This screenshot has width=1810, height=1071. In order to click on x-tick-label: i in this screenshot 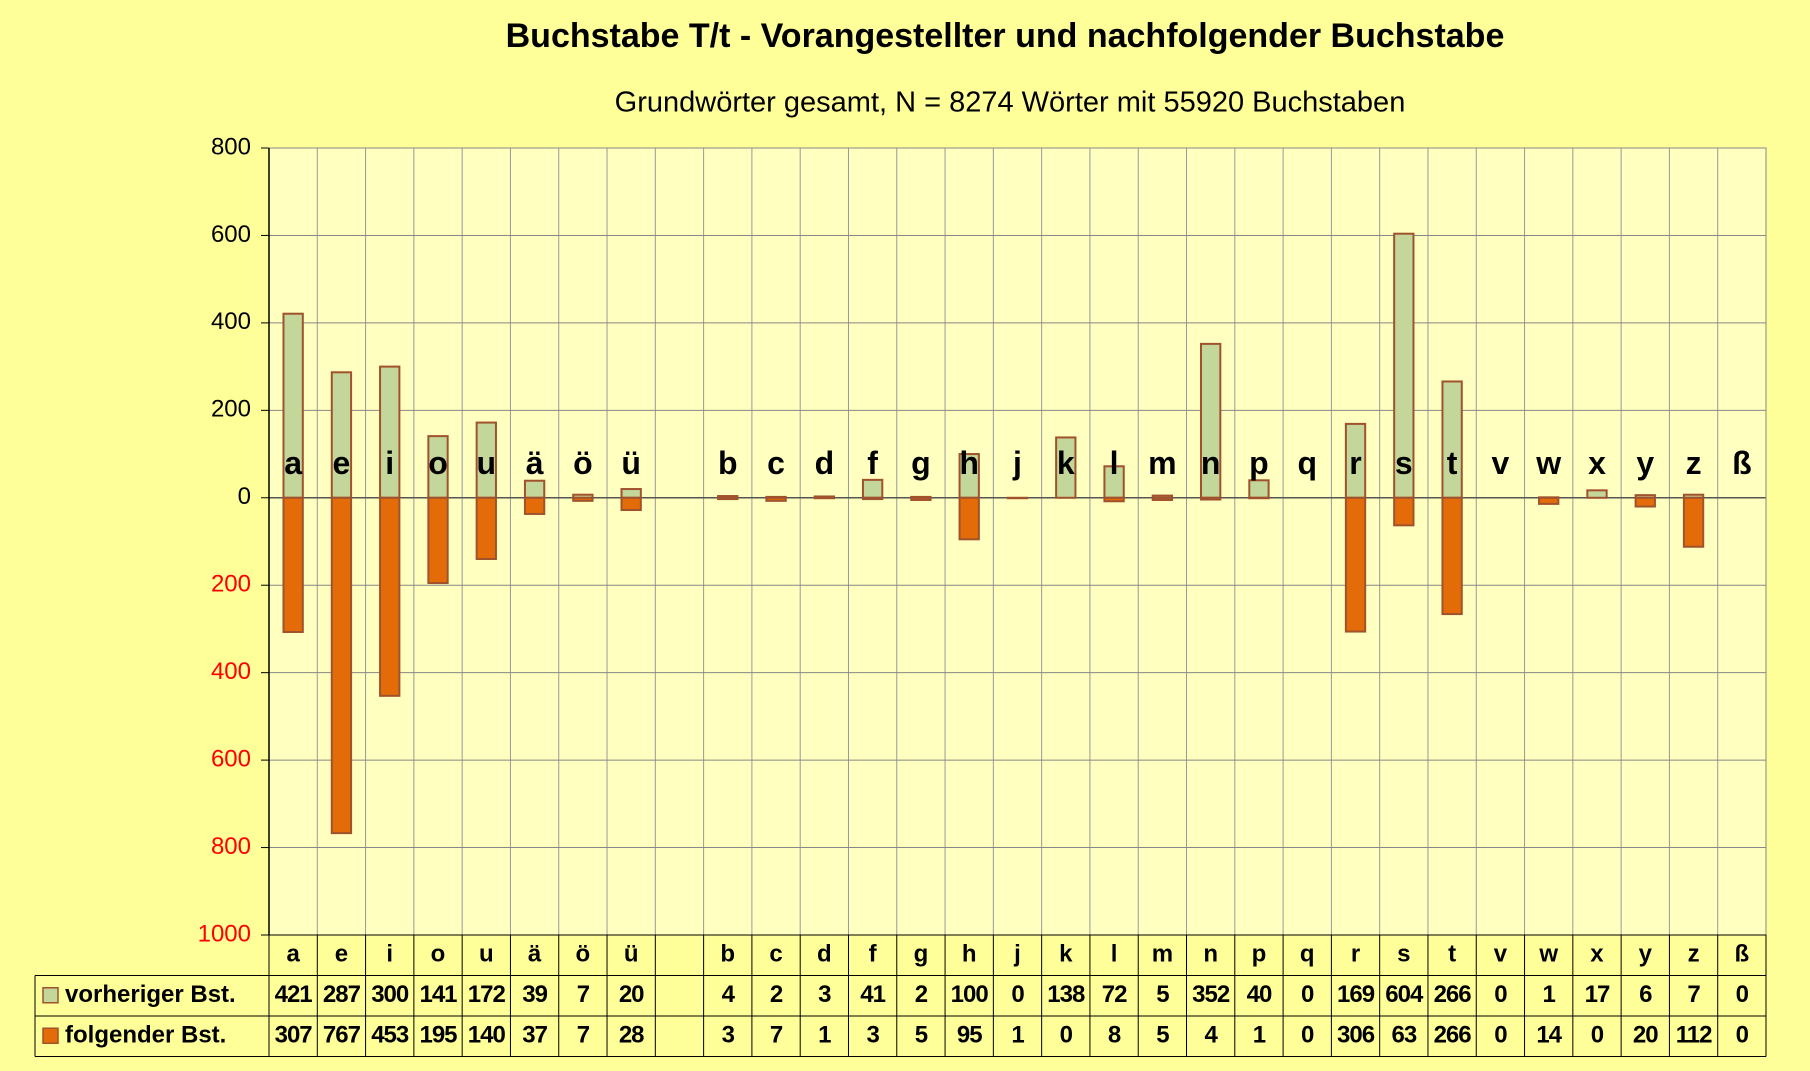, I will do `click(389, 954)`.